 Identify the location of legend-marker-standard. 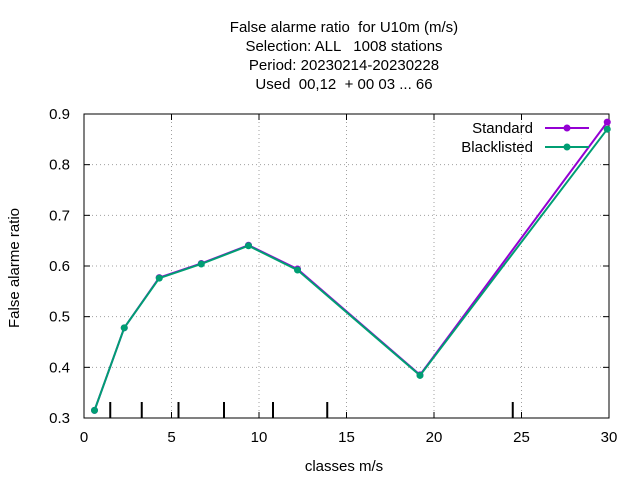
(567, 128).